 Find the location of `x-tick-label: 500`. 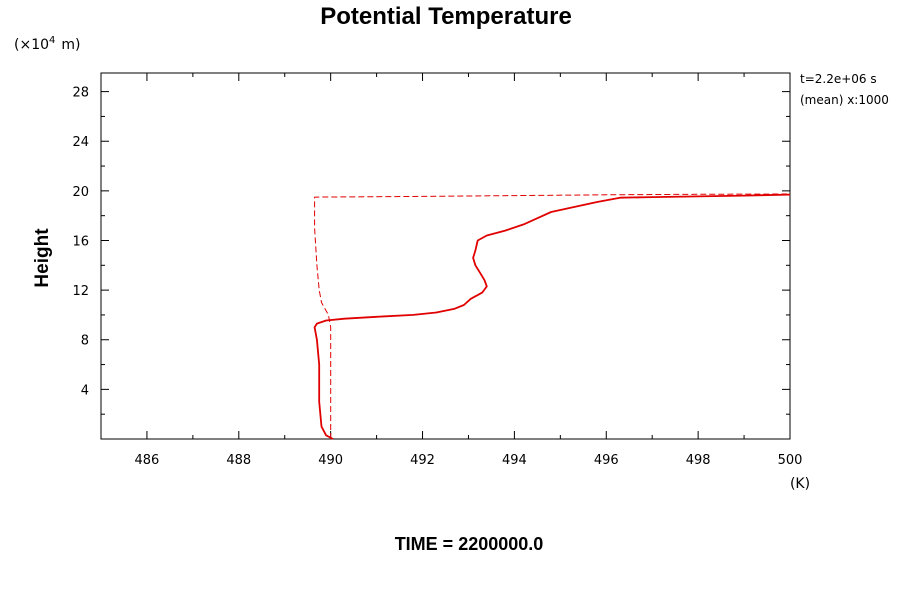

x-tick-label: 500 is located at coordinates (790, 460).